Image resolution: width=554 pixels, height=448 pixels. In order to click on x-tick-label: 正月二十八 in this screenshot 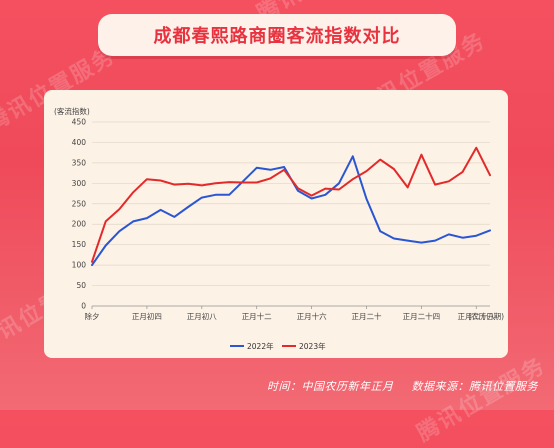, I will do `click(477, 316)`.